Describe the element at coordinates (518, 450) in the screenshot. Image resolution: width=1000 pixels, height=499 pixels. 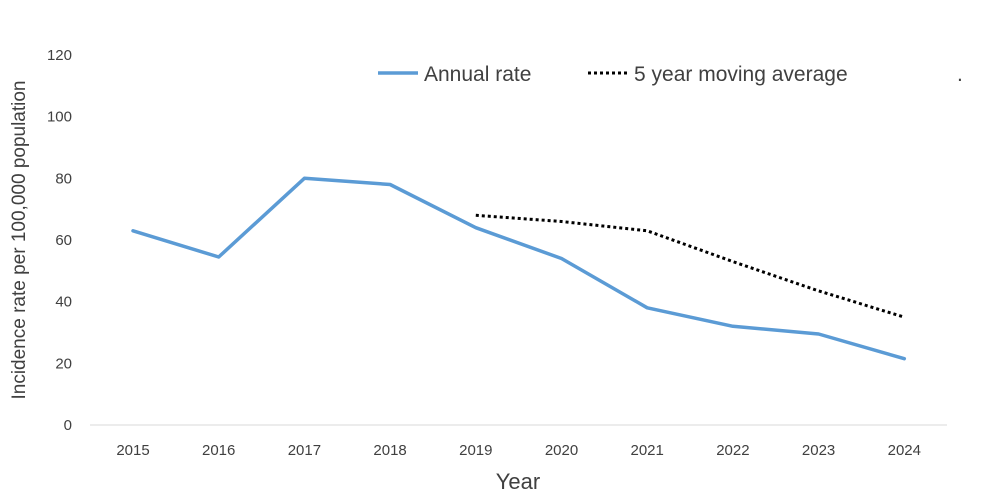
I see `x-axis-ticks: 2015 2016 2017 2018 2019 2020 2021 2022 2023 2024` at that location.